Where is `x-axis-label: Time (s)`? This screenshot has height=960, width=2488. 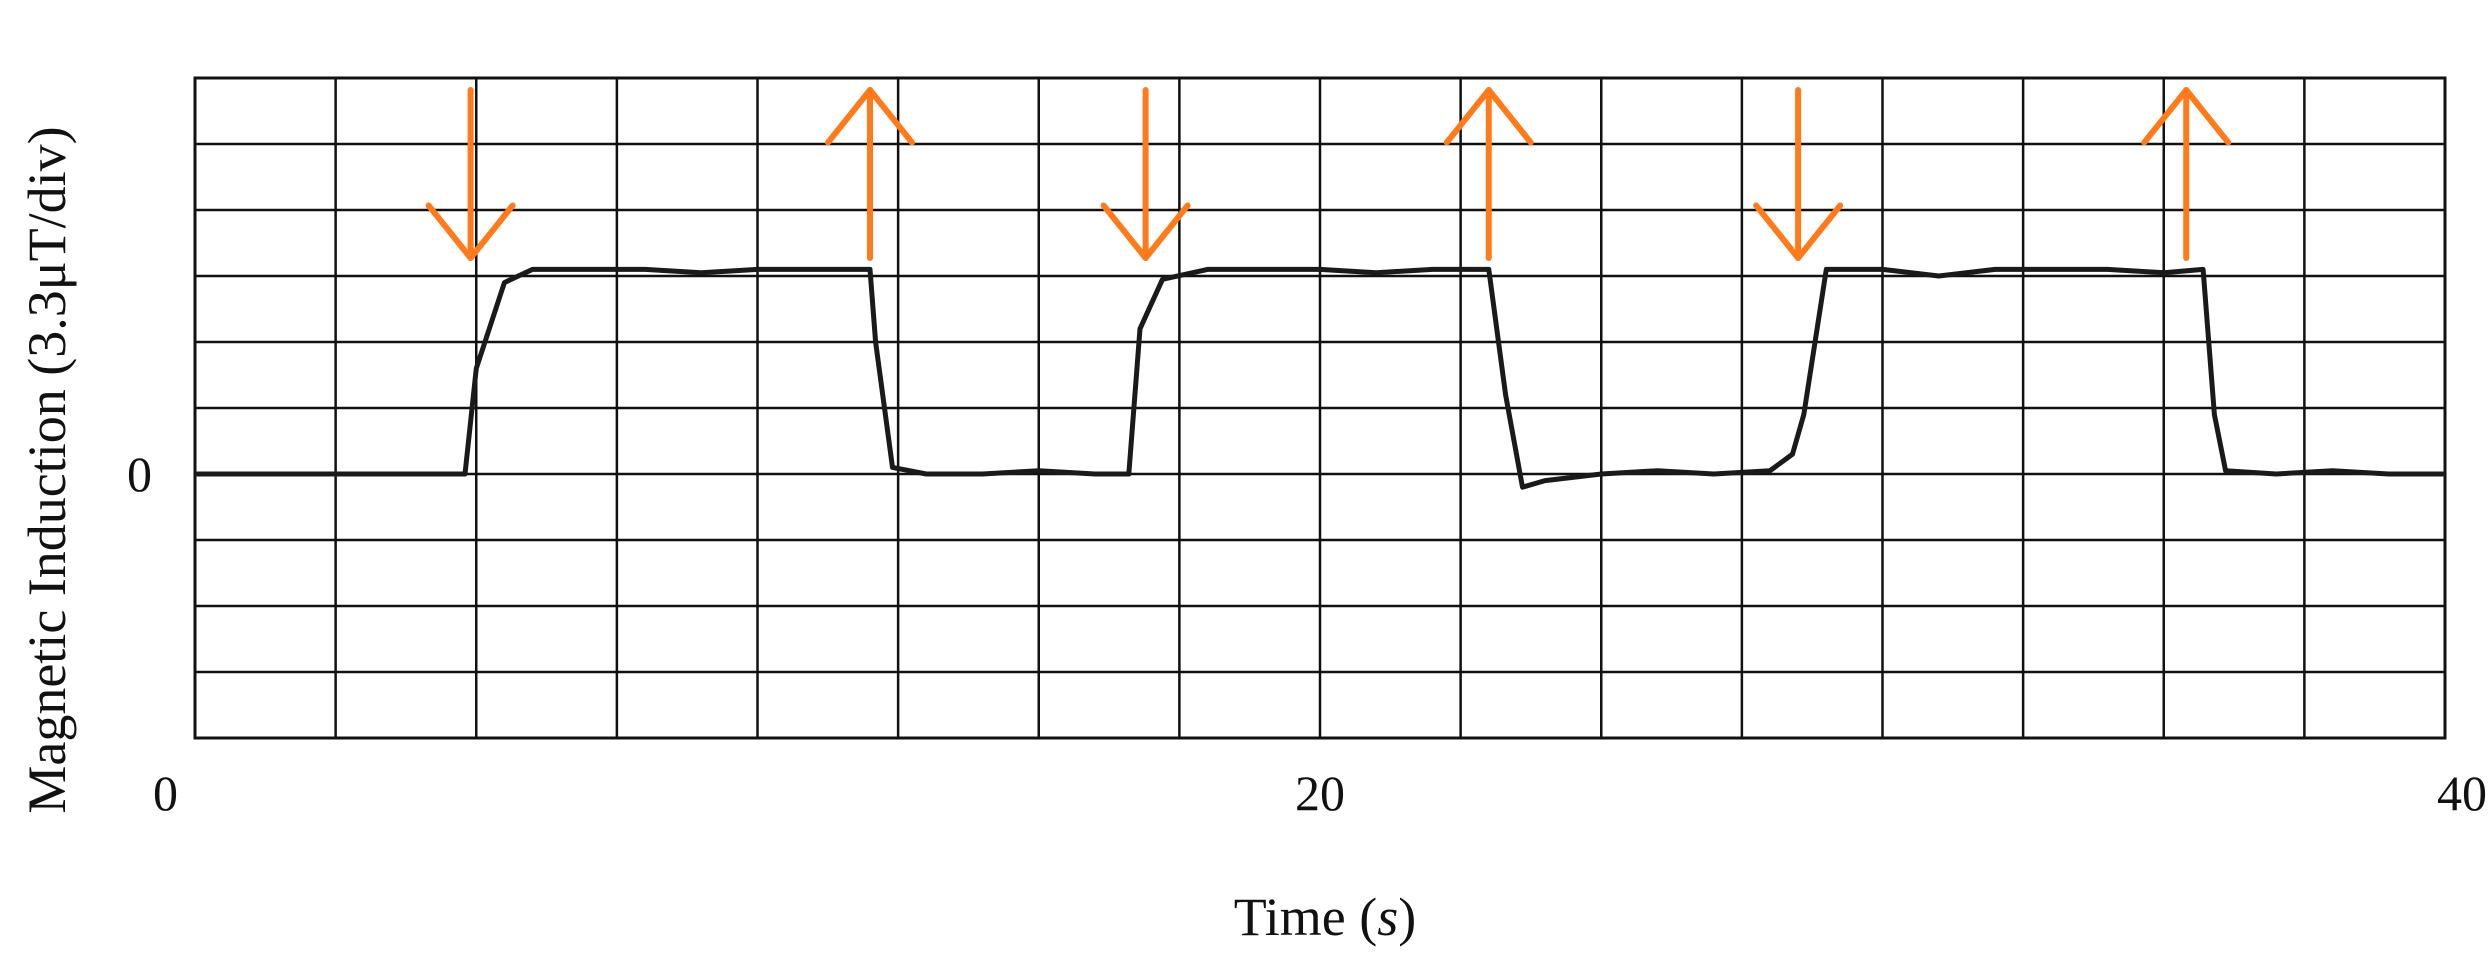 x-axis-label: Time (s) is located at coordinates (1325, 917).